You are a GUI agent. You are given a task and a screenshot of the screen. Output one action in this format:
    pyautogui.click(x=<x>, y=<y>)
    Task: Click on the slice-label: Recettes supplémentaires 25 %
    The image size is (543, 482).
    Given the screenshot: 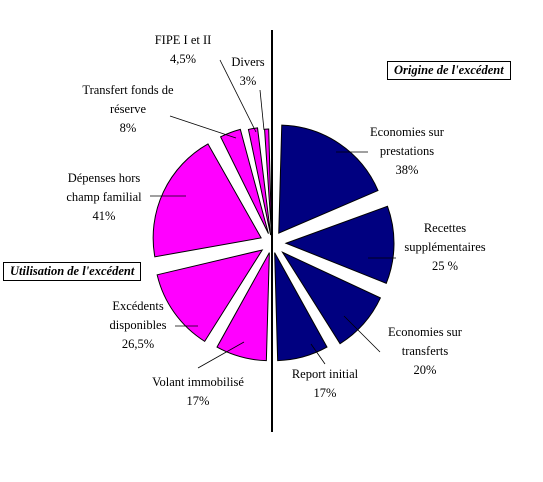 What is the action you would take?
    pyautogui.click(x=444, y=247)
    